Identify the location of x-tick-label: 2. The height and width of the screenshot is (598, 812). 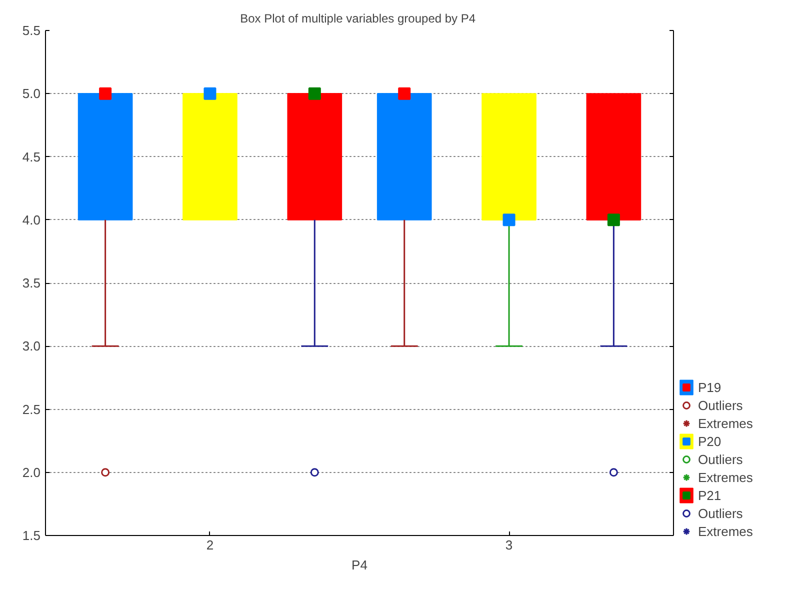
(210, 545).